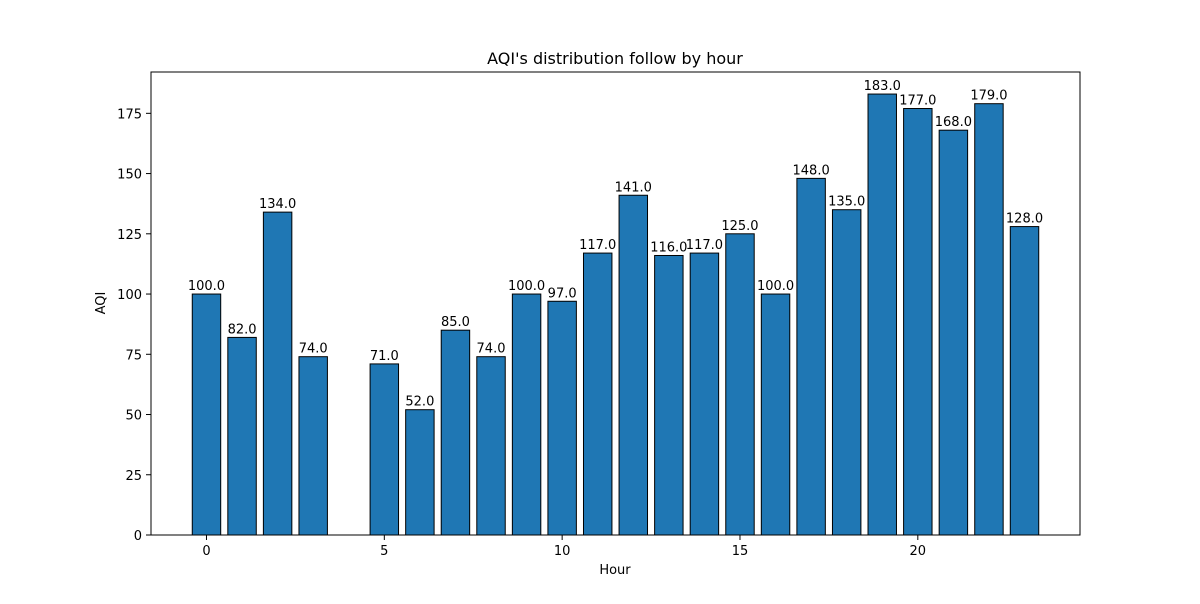 The height and width of the screenshot is (604, 1200). I want to click on x-tick-label: 20, so click(918, 551).